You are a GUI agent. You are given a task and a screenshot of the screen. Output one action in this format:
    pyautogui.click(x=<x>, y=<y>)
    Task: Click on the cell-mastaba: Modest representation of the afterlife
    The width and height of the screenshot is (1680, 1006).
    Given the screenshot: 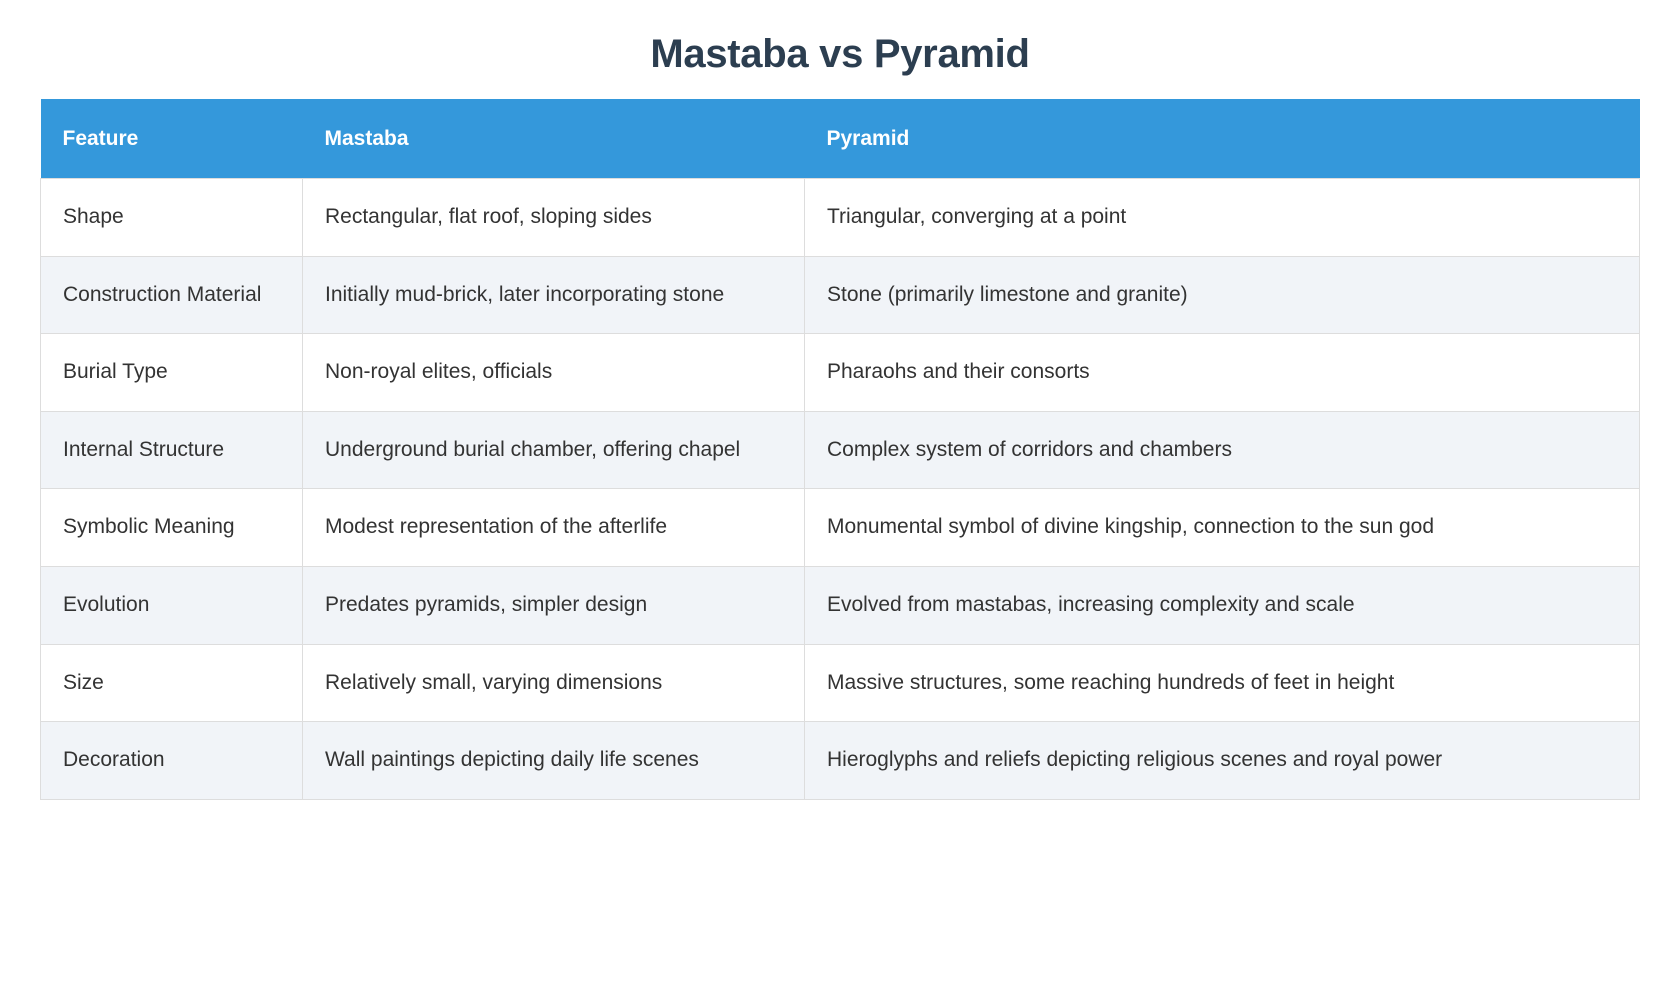 What is the action you would take?
    pyautogui.click(x=553, y=528)
    